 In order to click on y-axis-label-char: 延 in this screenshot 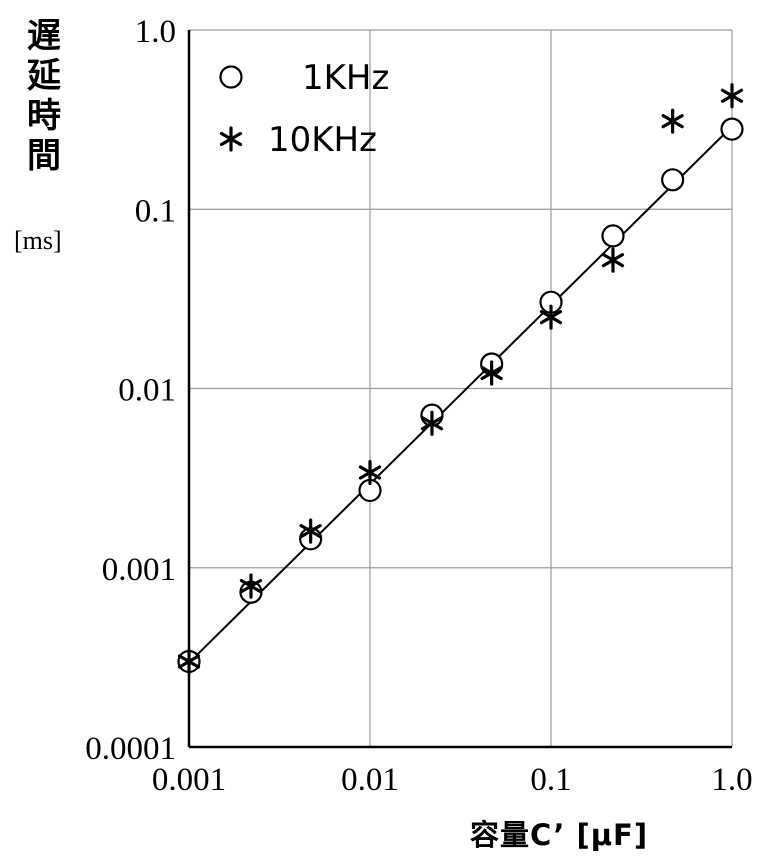, I will do `click(44, 76)`.